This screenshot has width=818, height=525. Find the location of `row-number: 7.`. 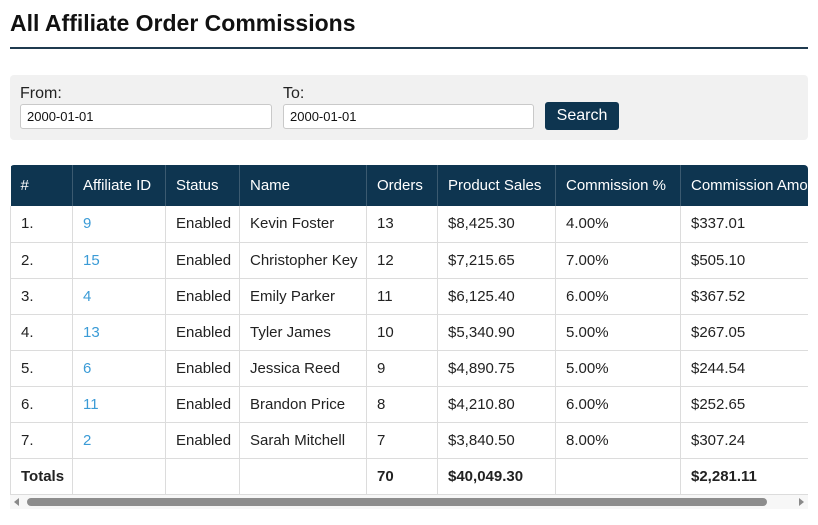

row-number: 7. is located at coordinates (41, 440).